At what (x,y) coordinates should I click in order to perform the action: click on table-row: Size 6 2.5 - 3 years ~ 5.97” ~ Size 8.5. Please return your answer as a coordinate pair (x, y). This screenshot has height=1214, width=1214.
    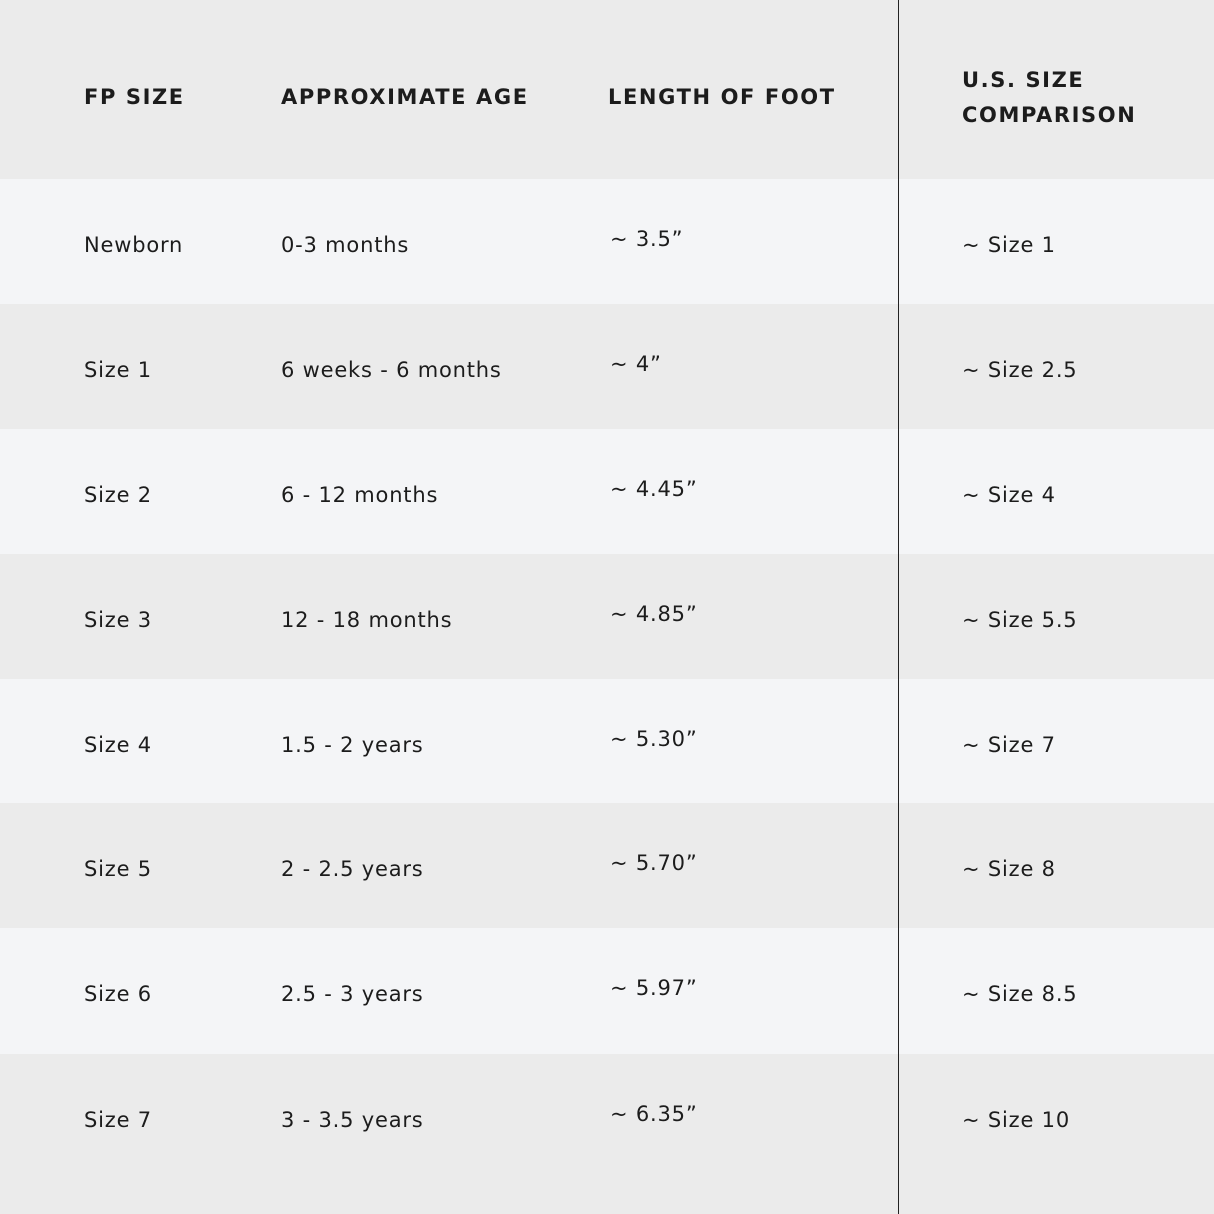
    Looking at the image, I should click on (607, 991).